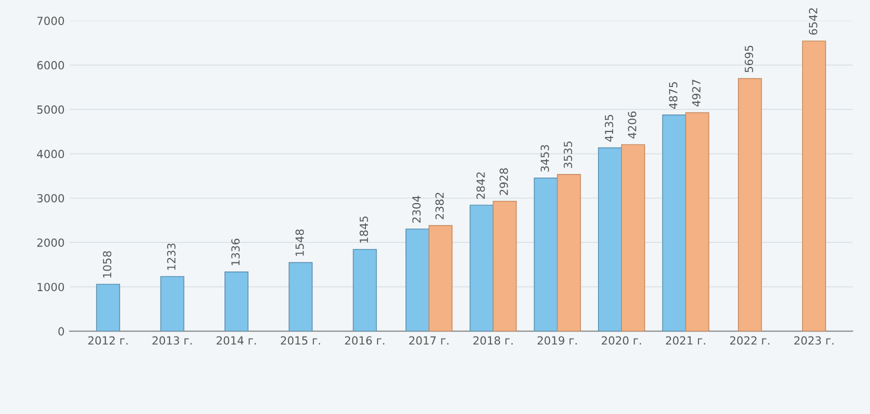  I want to click on data-label: 1233, so click(171, 257).